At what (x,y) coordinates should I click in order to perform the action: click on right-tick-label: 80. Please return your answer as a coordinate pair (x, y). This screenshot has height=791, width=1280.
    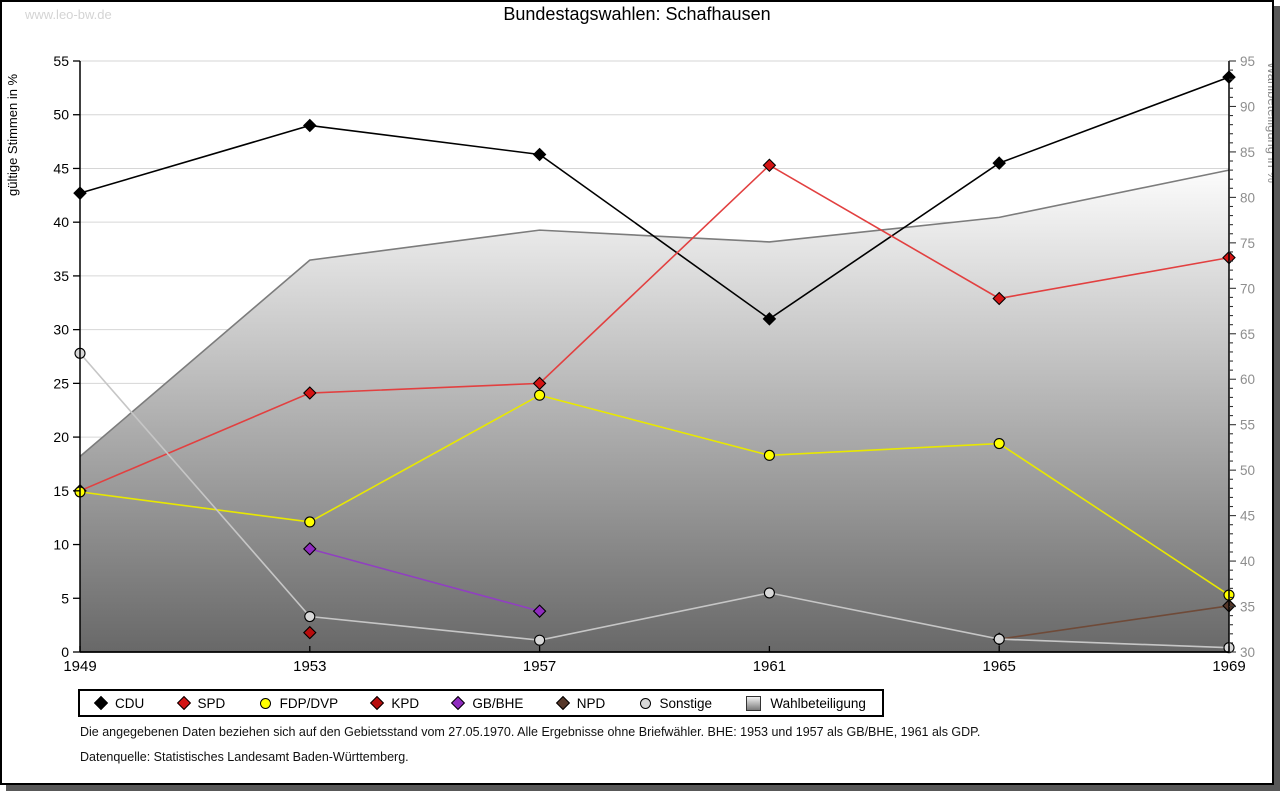
    Looking at the image, I should click on (1247, 197).